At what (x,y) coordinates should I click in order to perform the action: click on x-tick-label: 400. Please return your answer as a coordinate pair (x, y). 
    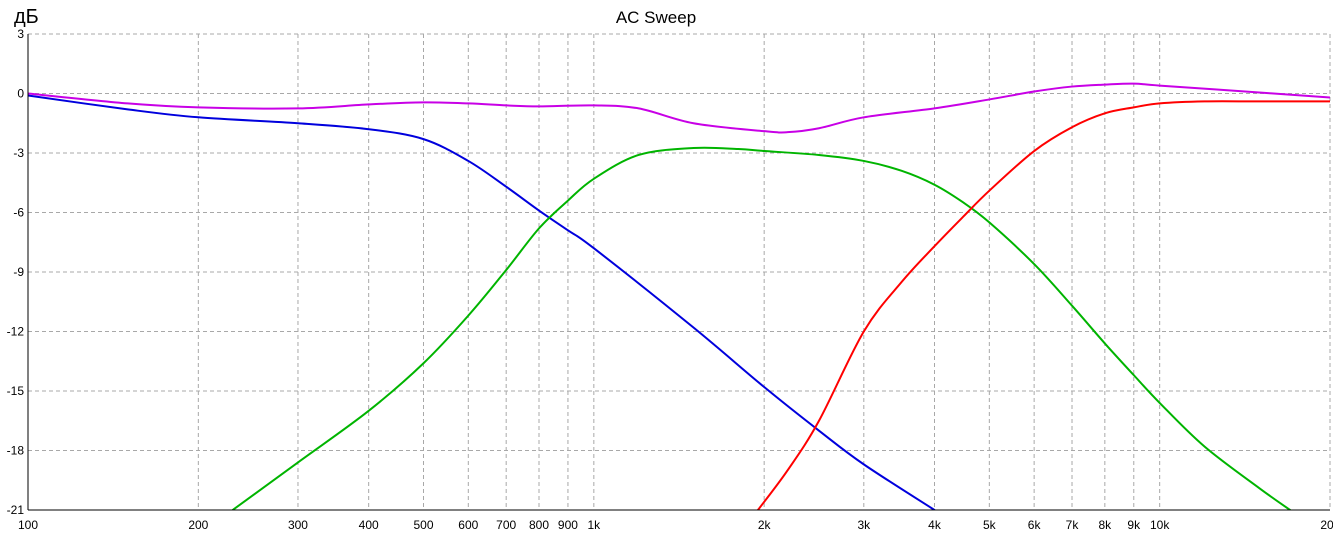
    Looking at the image, I should click on (369, 525).